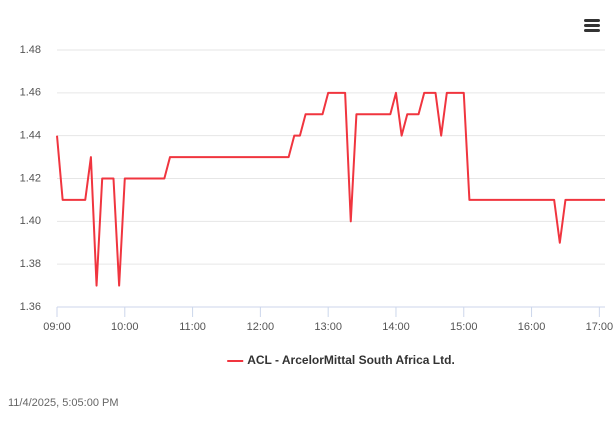  I want to click on x-tick-label: 12:00, so click(261, 327).